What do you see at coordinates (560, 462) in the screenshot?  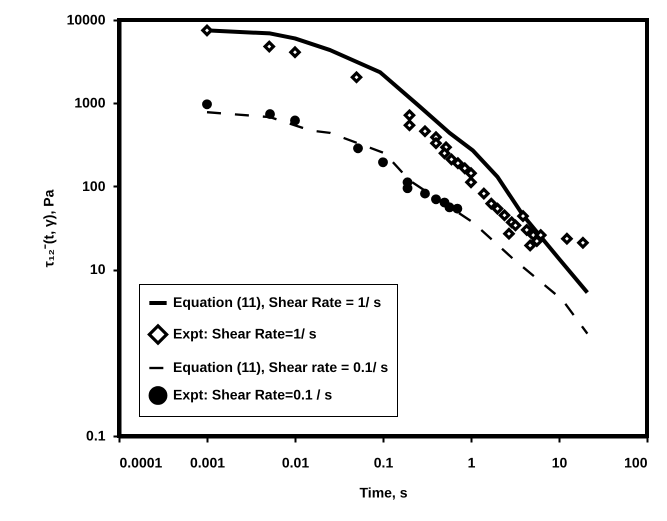 I see `x-tick-label: 10` at bounding box center [560, 462].